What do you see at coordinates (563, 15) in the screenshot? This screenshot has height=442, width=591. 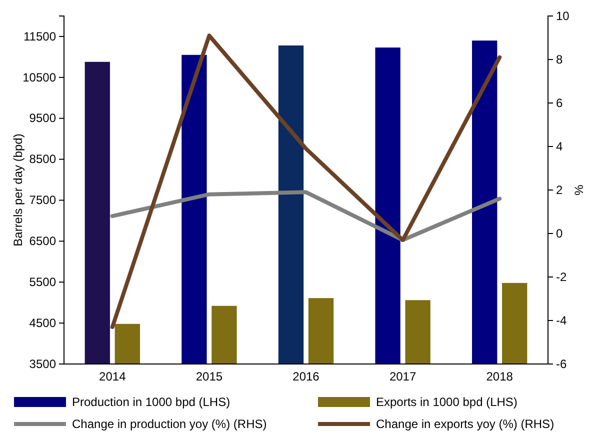 I see `y2-tick-label: 10` at bounding box center [563, 15].